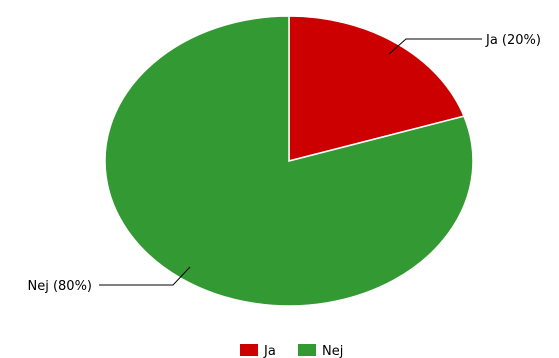 This screenshot has width=559, height=358. Describe the element at coordinates (145, 276) in the screenshot. I see `callout-line-nej` at that location.